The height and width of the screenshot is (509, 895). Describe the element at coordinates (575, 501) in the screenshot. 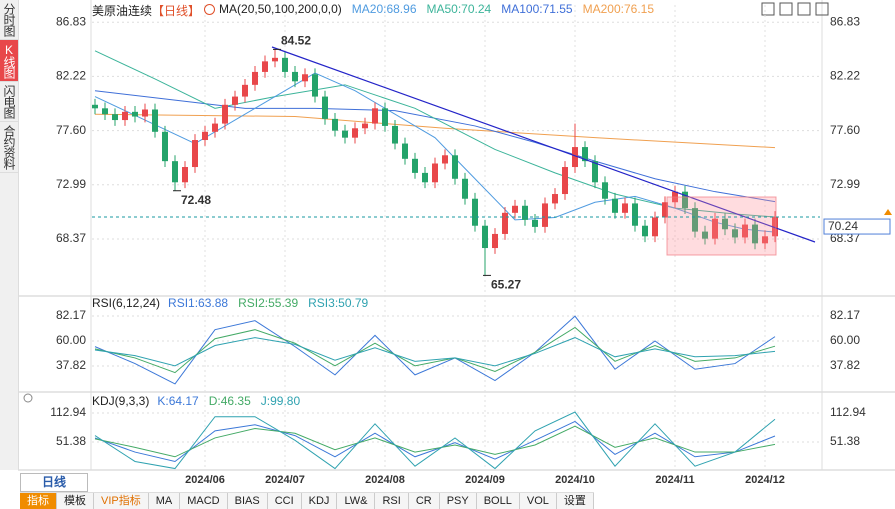

I see `toolbar-item: 设置` at that location.